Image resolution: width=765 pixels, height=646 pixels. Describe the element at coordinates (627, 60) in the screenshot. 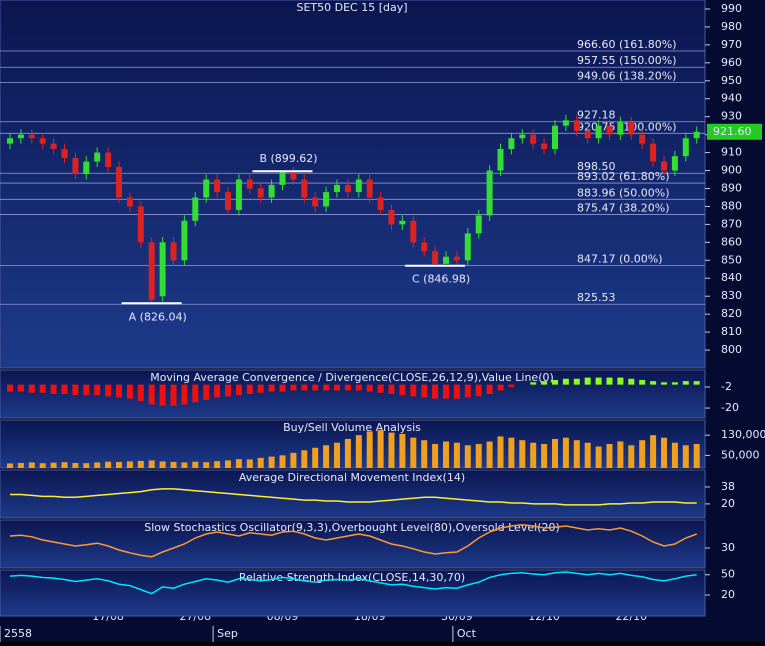

I see `fib-label: 957.55 (150.00%)` at that location.